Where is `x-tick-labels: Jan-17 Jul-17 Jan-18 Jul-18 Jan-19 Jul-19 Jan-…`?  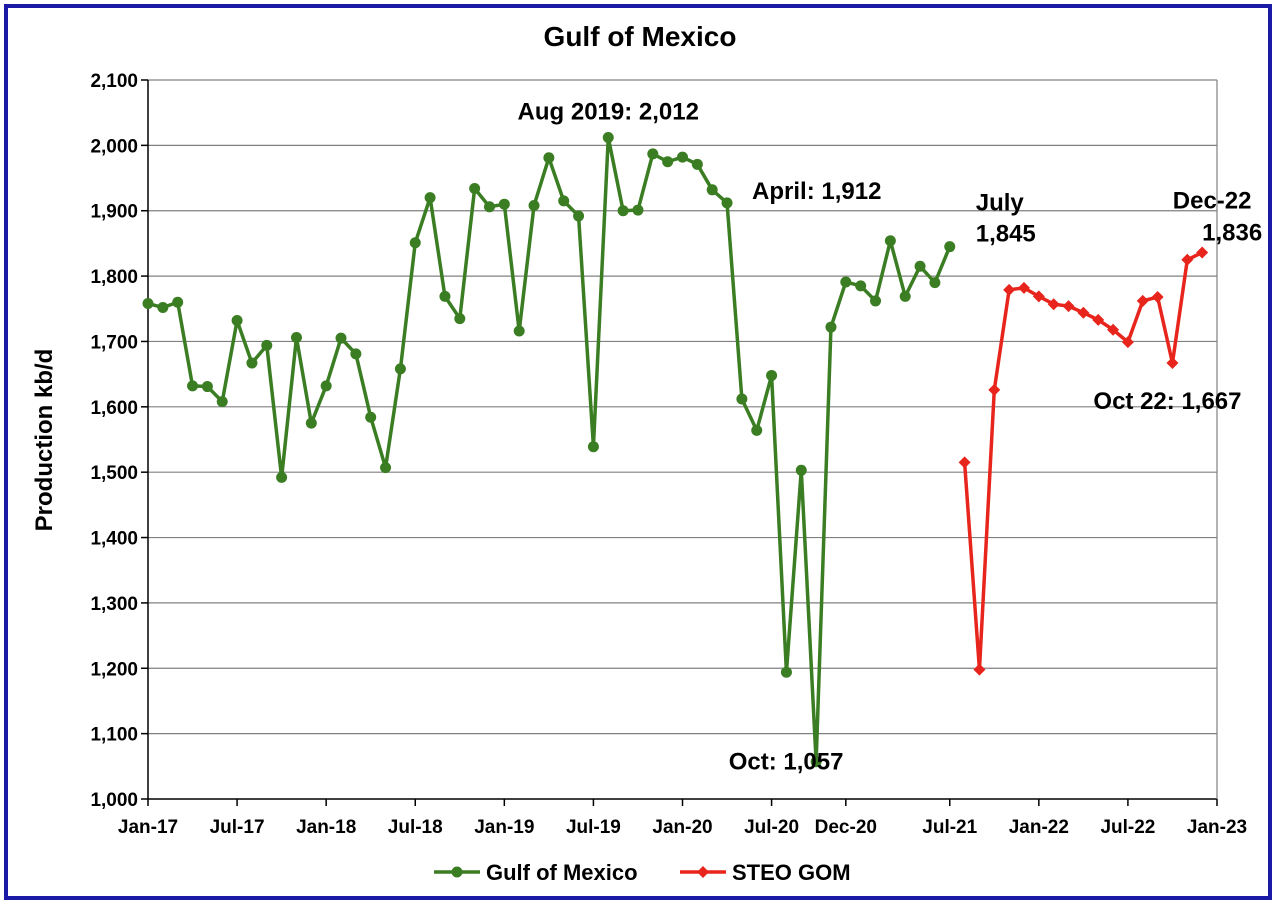
x-tick-labels: Jan-17 Jul-17 Jan-18 Jul-18 Jan-19 Jul-19 Jan-… is located at coordinates (682, 818).